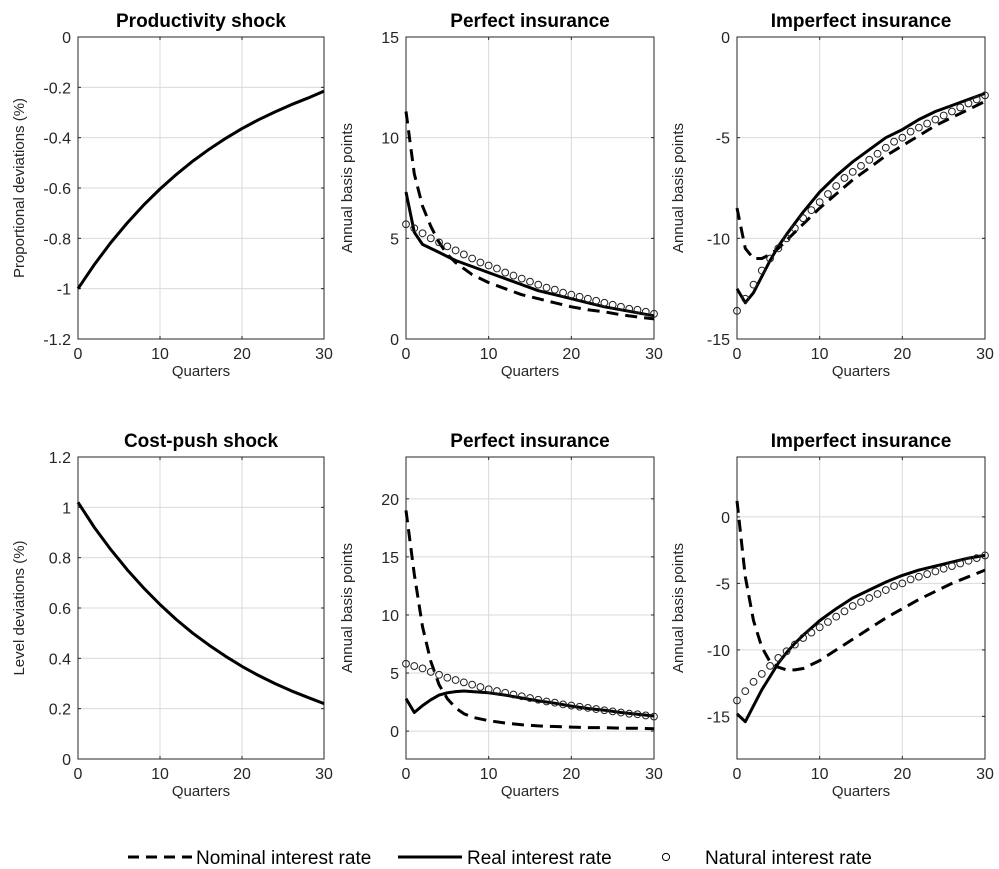 The width and height of the screenshot is (999, 869). What do you see at coordinates (529, 254) in the screenshot?
I see `real-rate-line` at bounding box center [529, 254].